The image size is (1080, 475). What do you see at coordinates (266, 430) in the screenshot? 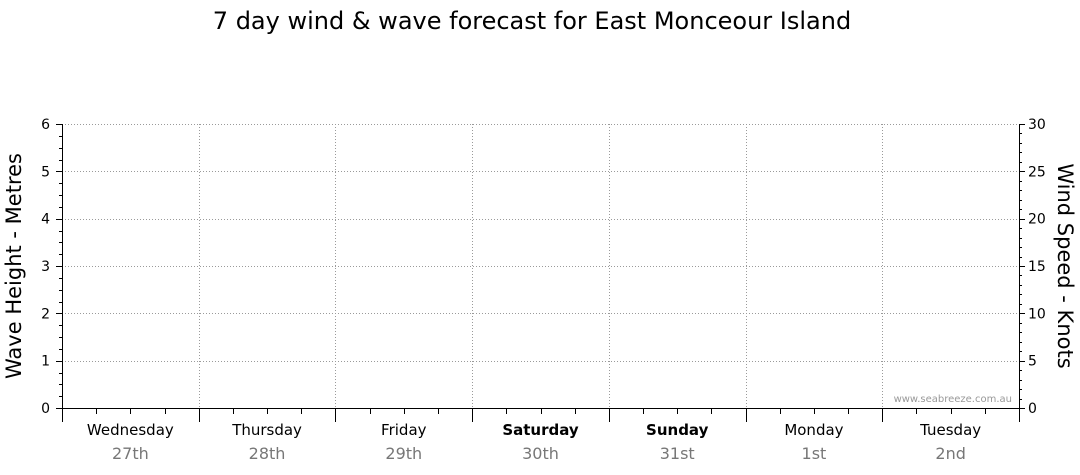
I see `day-name-label: Thursday` at bounding box center [266, 430].